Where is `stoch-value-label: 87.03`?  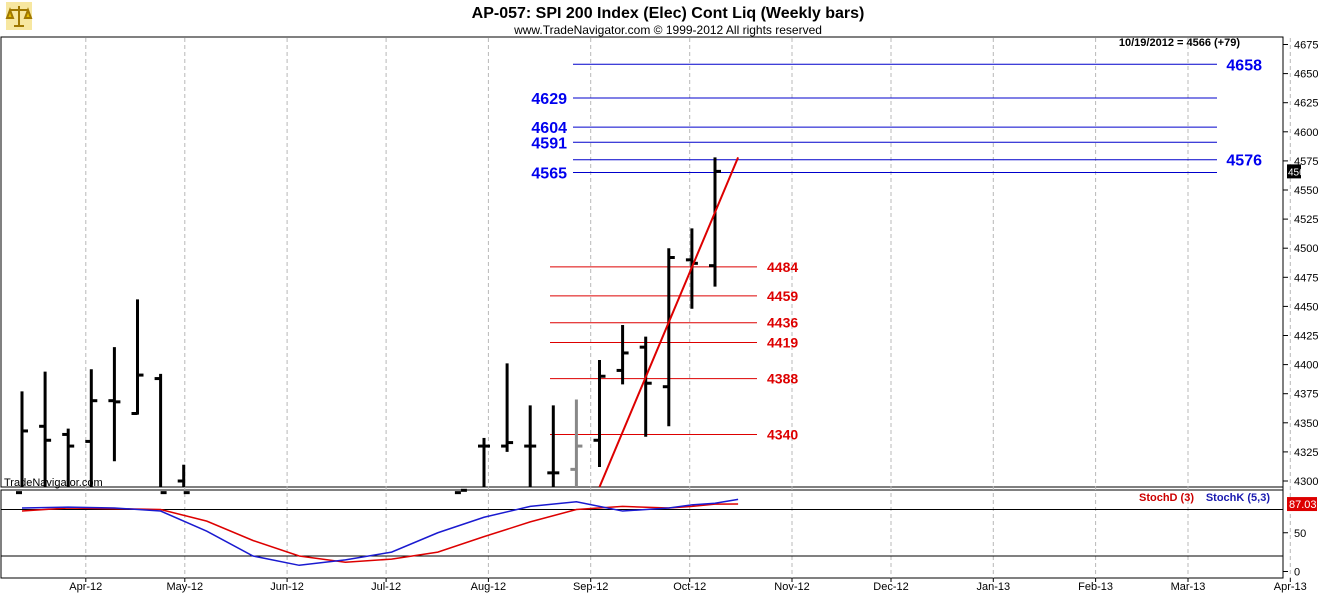
stoch-value-label: 87.03 is located at coordinates (1303, 505).